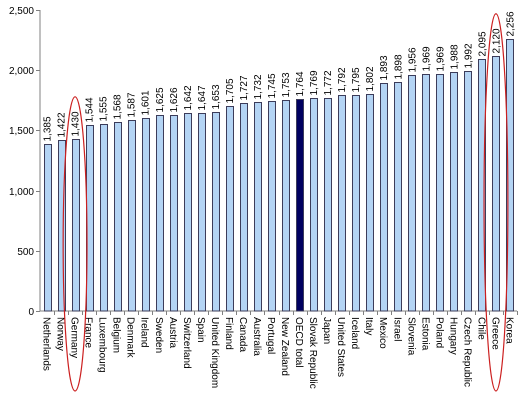 The width and height of the screenshot is (527, 400). I want to click on category-label: Norway, so click(60, 334).